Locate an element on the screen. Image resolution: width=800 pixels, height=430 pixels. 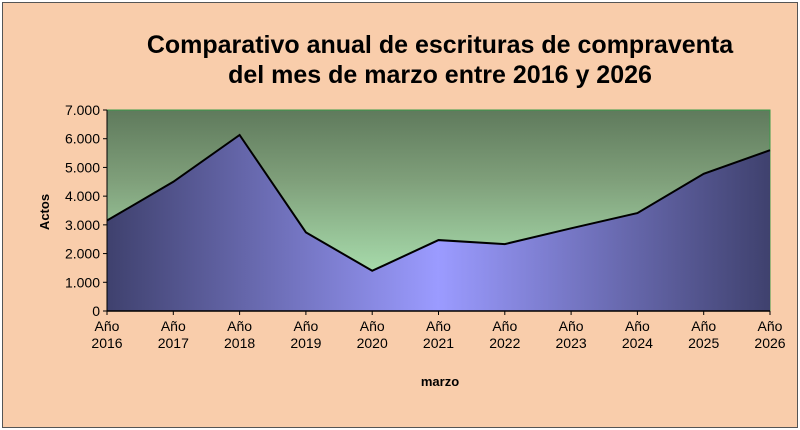
y-tick-label: 1.000 is located at coordinates (82, 282).